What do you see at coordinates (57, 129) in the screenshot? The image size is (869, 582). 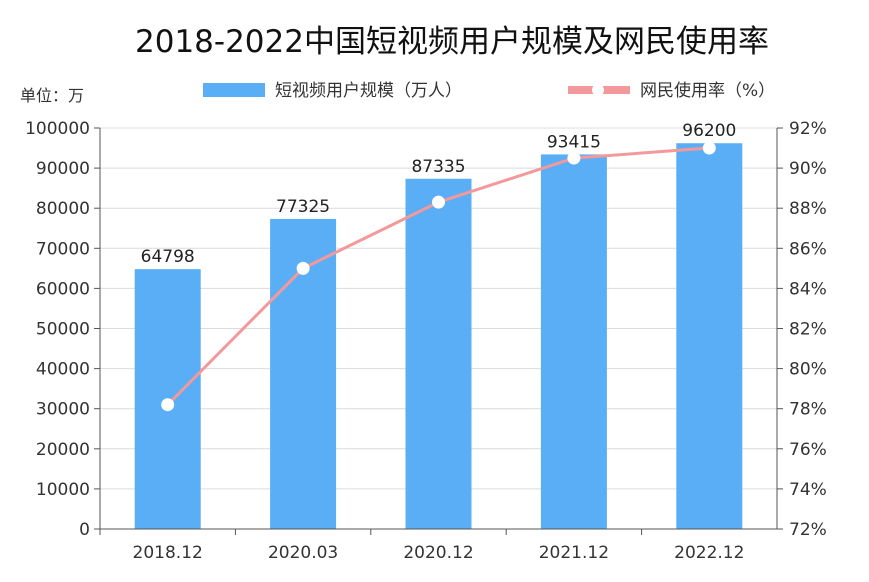 I see `left-axis-tick-label: 100000` at bounding box center [57, 129].